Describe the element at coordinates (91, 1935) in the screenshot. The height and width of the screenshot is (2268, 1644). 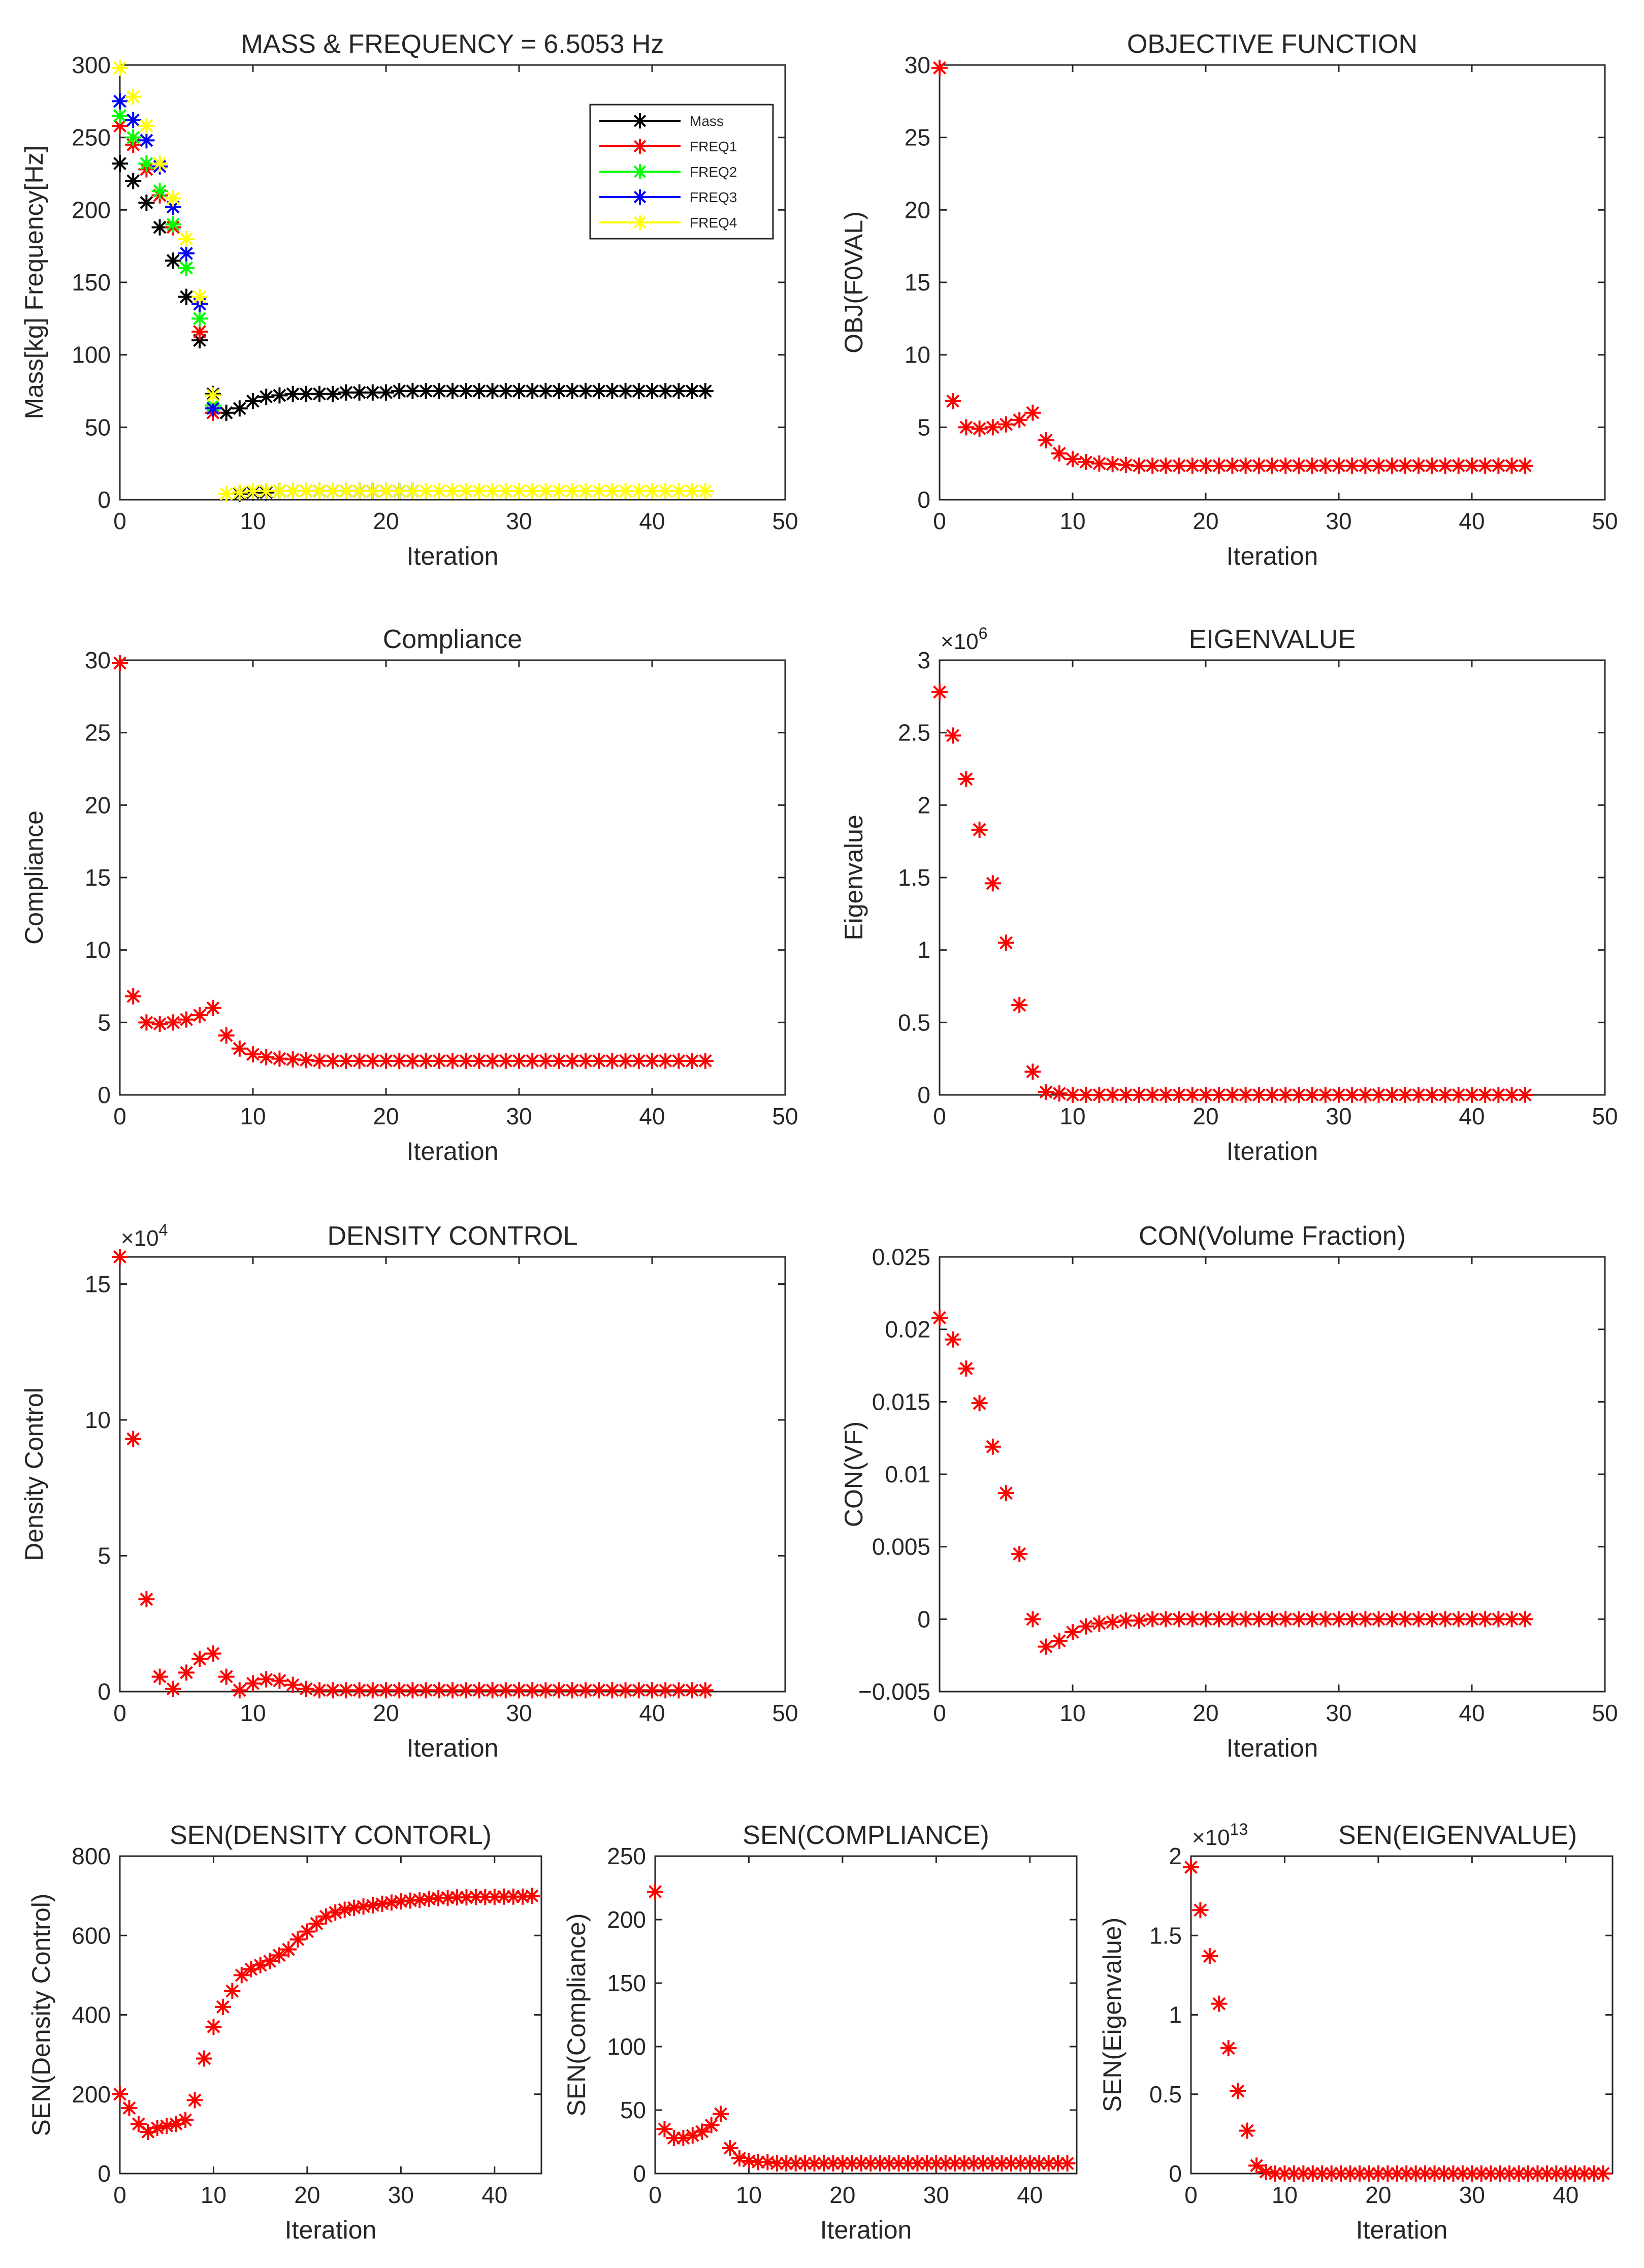
I see `y-tick-label: 600` at that location.